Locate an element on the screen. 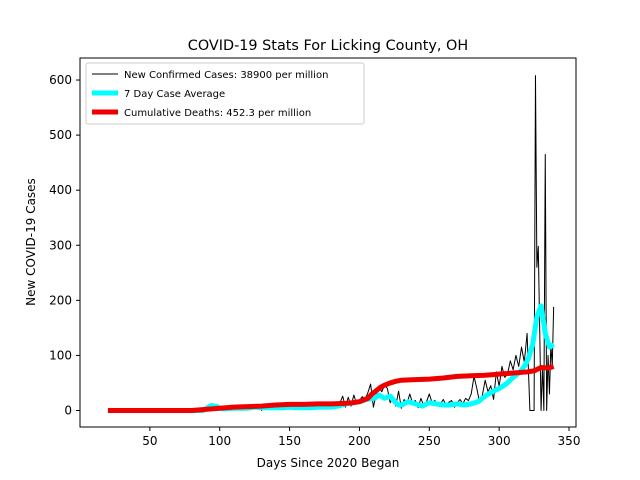 The height and width of the screenshot is (480, 640). y-tick-label: 600 is located at coordinates (60, 80).